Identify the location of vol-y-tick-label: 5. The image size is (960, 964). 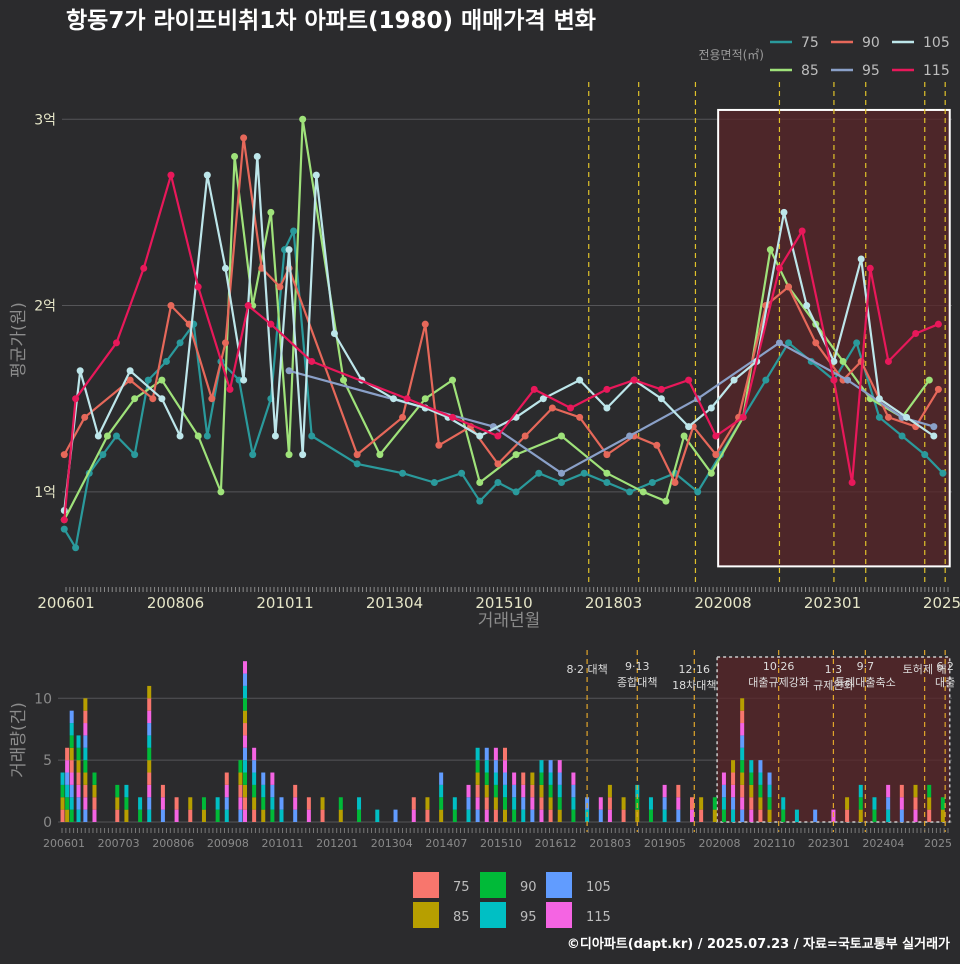
(47, 761).